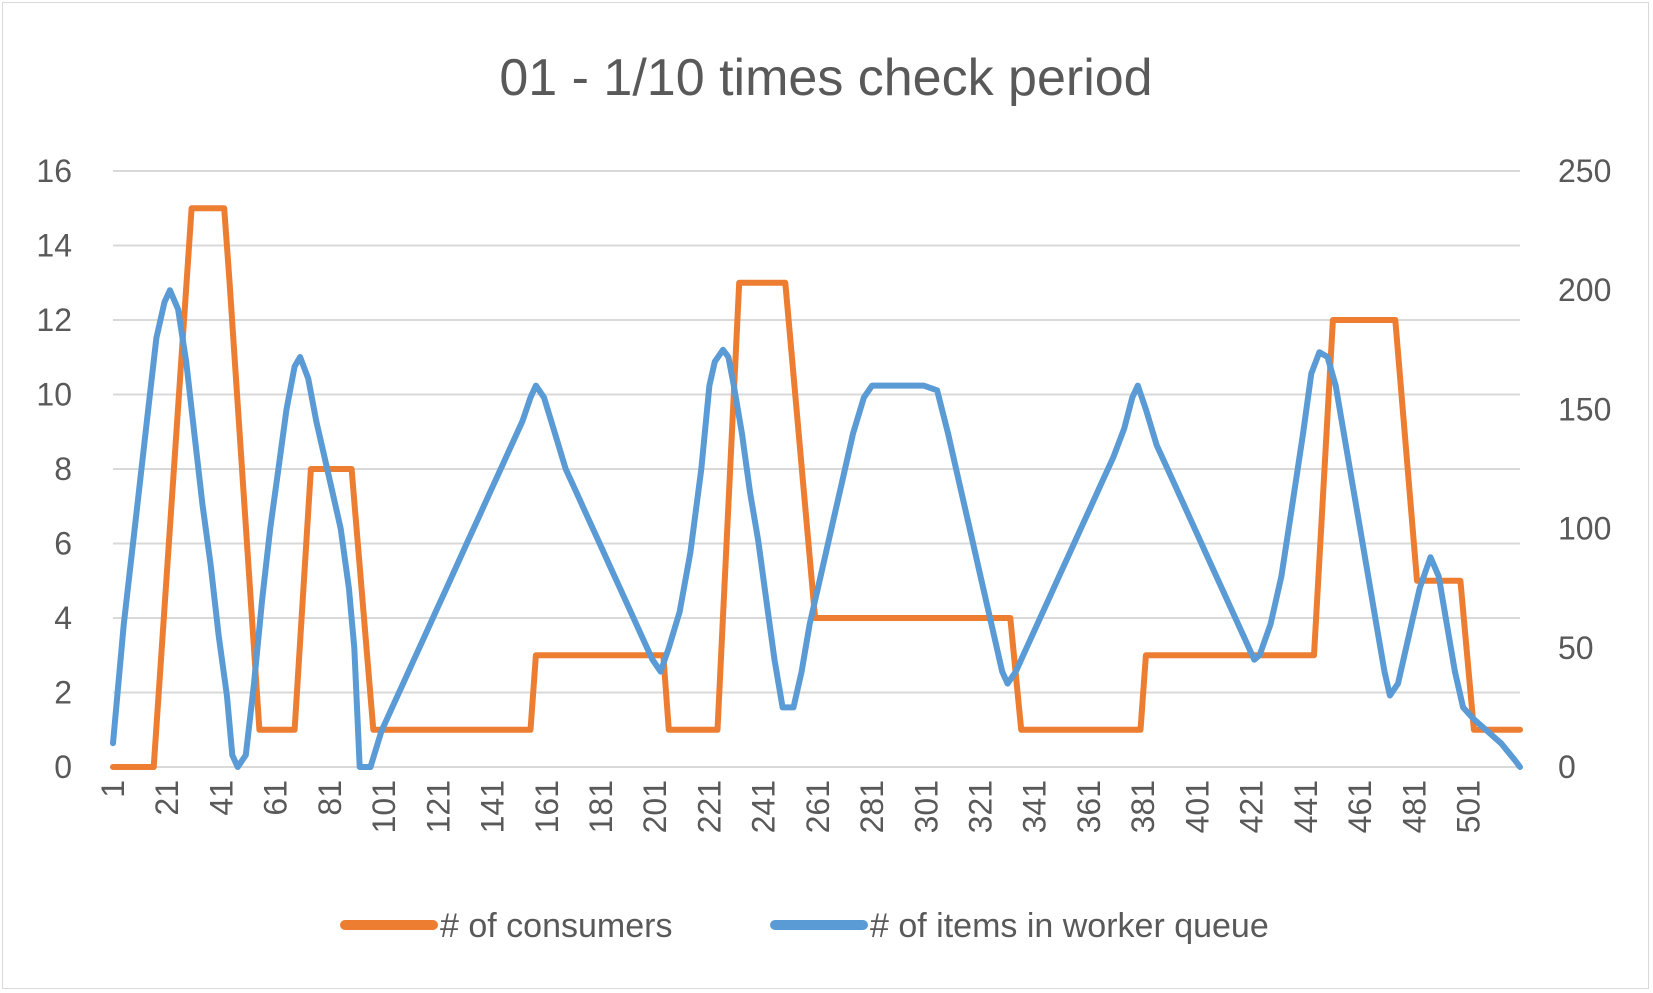  What do you see at coordinates (384, 806) in the screenshot?
I see `x-tick-label: 101` at bounding box center [384, 806].